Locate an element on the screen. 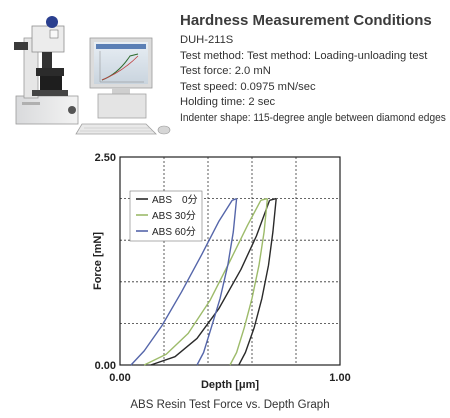 This screenshot has width=450, height=418. series-1-holding-curve is located at coordinates (264, 199).